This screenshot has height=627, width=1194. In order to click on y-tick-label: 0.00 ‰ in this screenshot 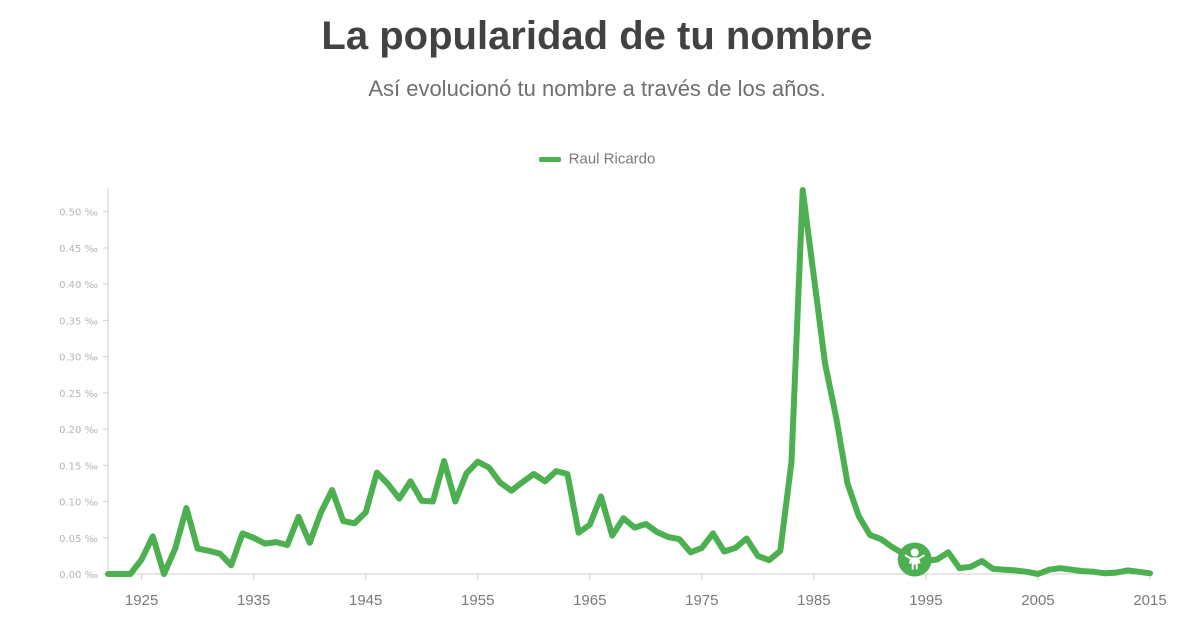, I will do `click(78, 575)`.